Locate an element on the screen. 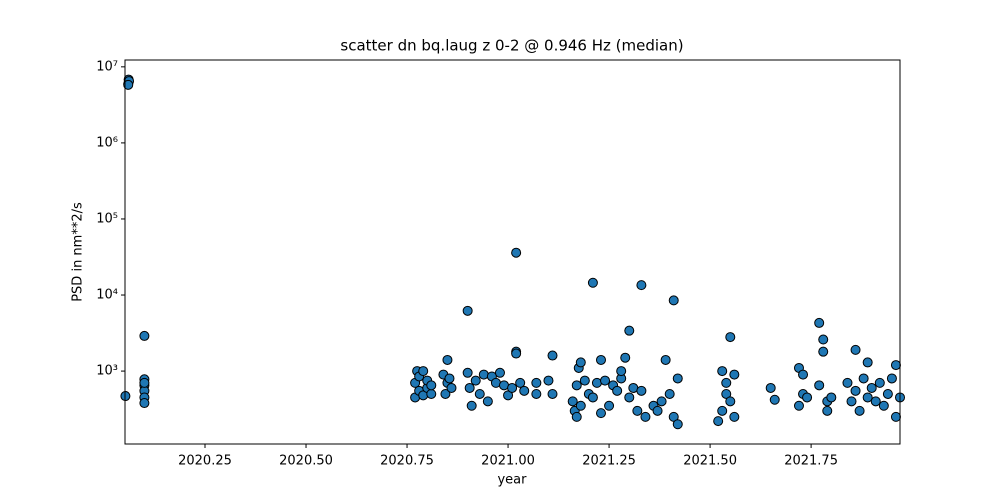  x-tick-label: 2021.75 is located at coordinates (811, 461).